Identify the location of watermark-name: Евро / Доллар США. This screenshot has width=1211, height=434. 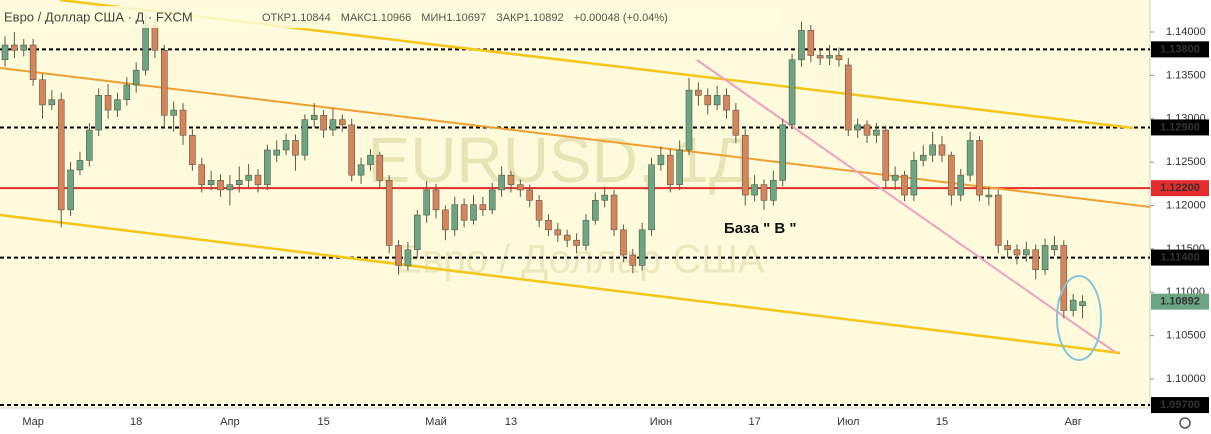
(580, 260).